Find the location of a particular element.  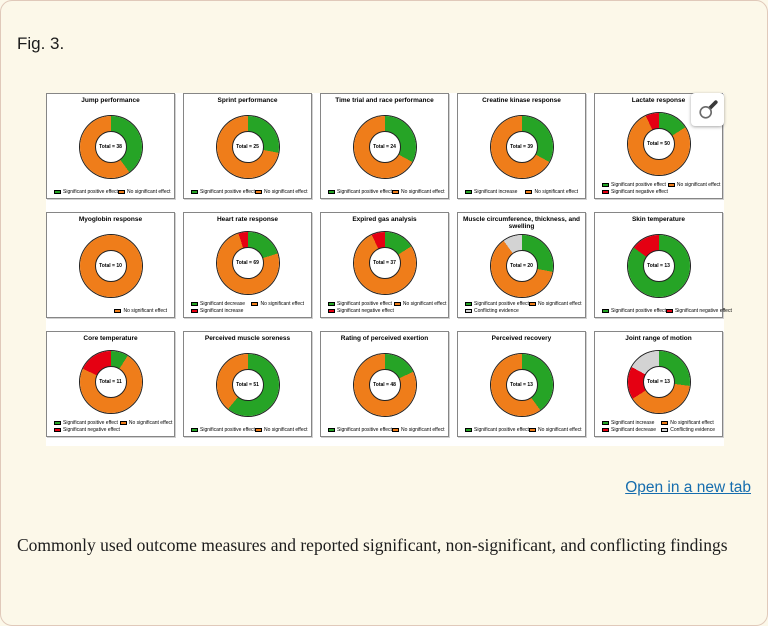

chart-total-label: Total = 38 is located at coordinates (110, 147).